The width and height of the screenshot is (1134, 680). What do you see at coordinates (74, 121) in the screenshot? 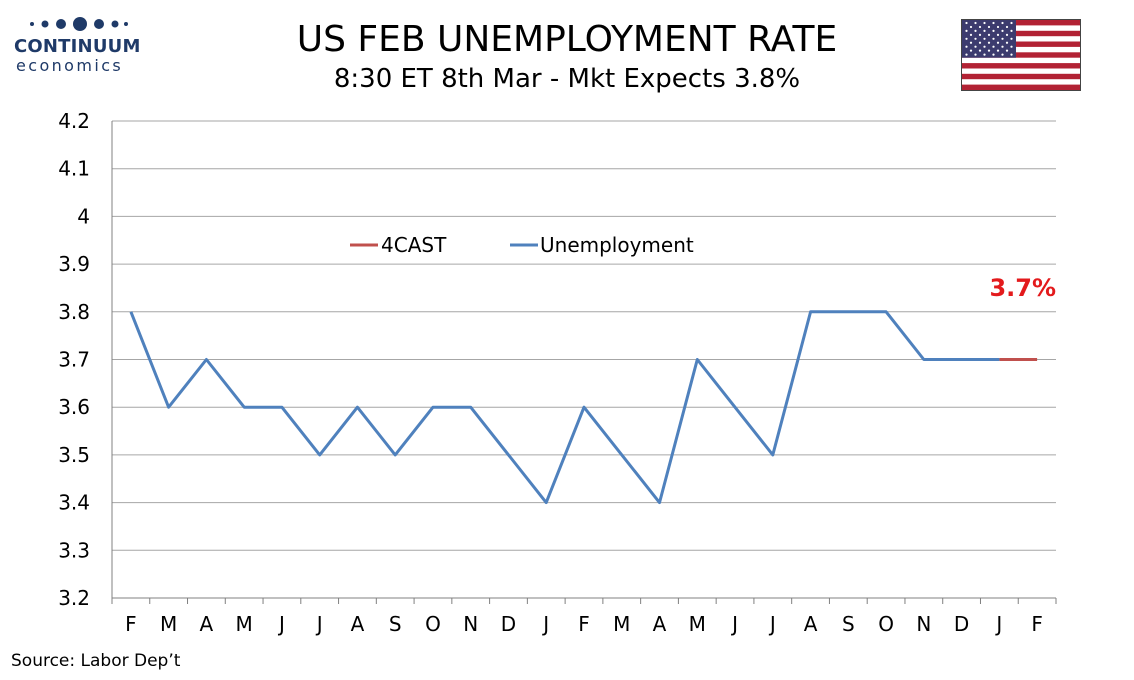
I see `y-tick-label: 4.2` at bounding box center [74, 121].